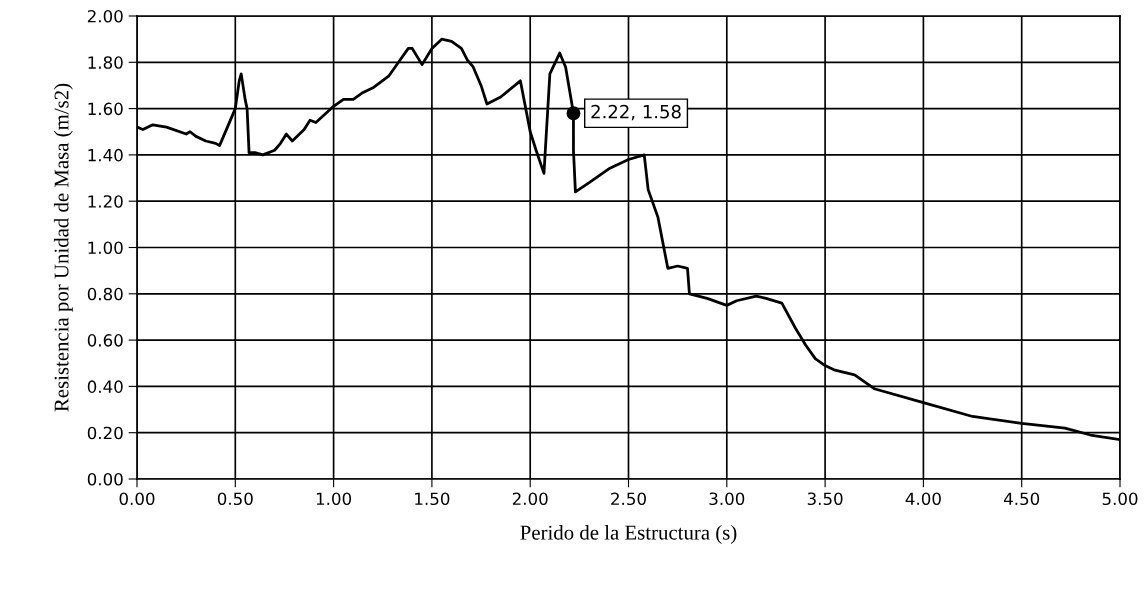 Image resolution: width=1148 pixels, height=594 pixels. Describe the element at coordinates (105, 248) in the screenshot. I see `y-tick-label: 1.00` at that location.